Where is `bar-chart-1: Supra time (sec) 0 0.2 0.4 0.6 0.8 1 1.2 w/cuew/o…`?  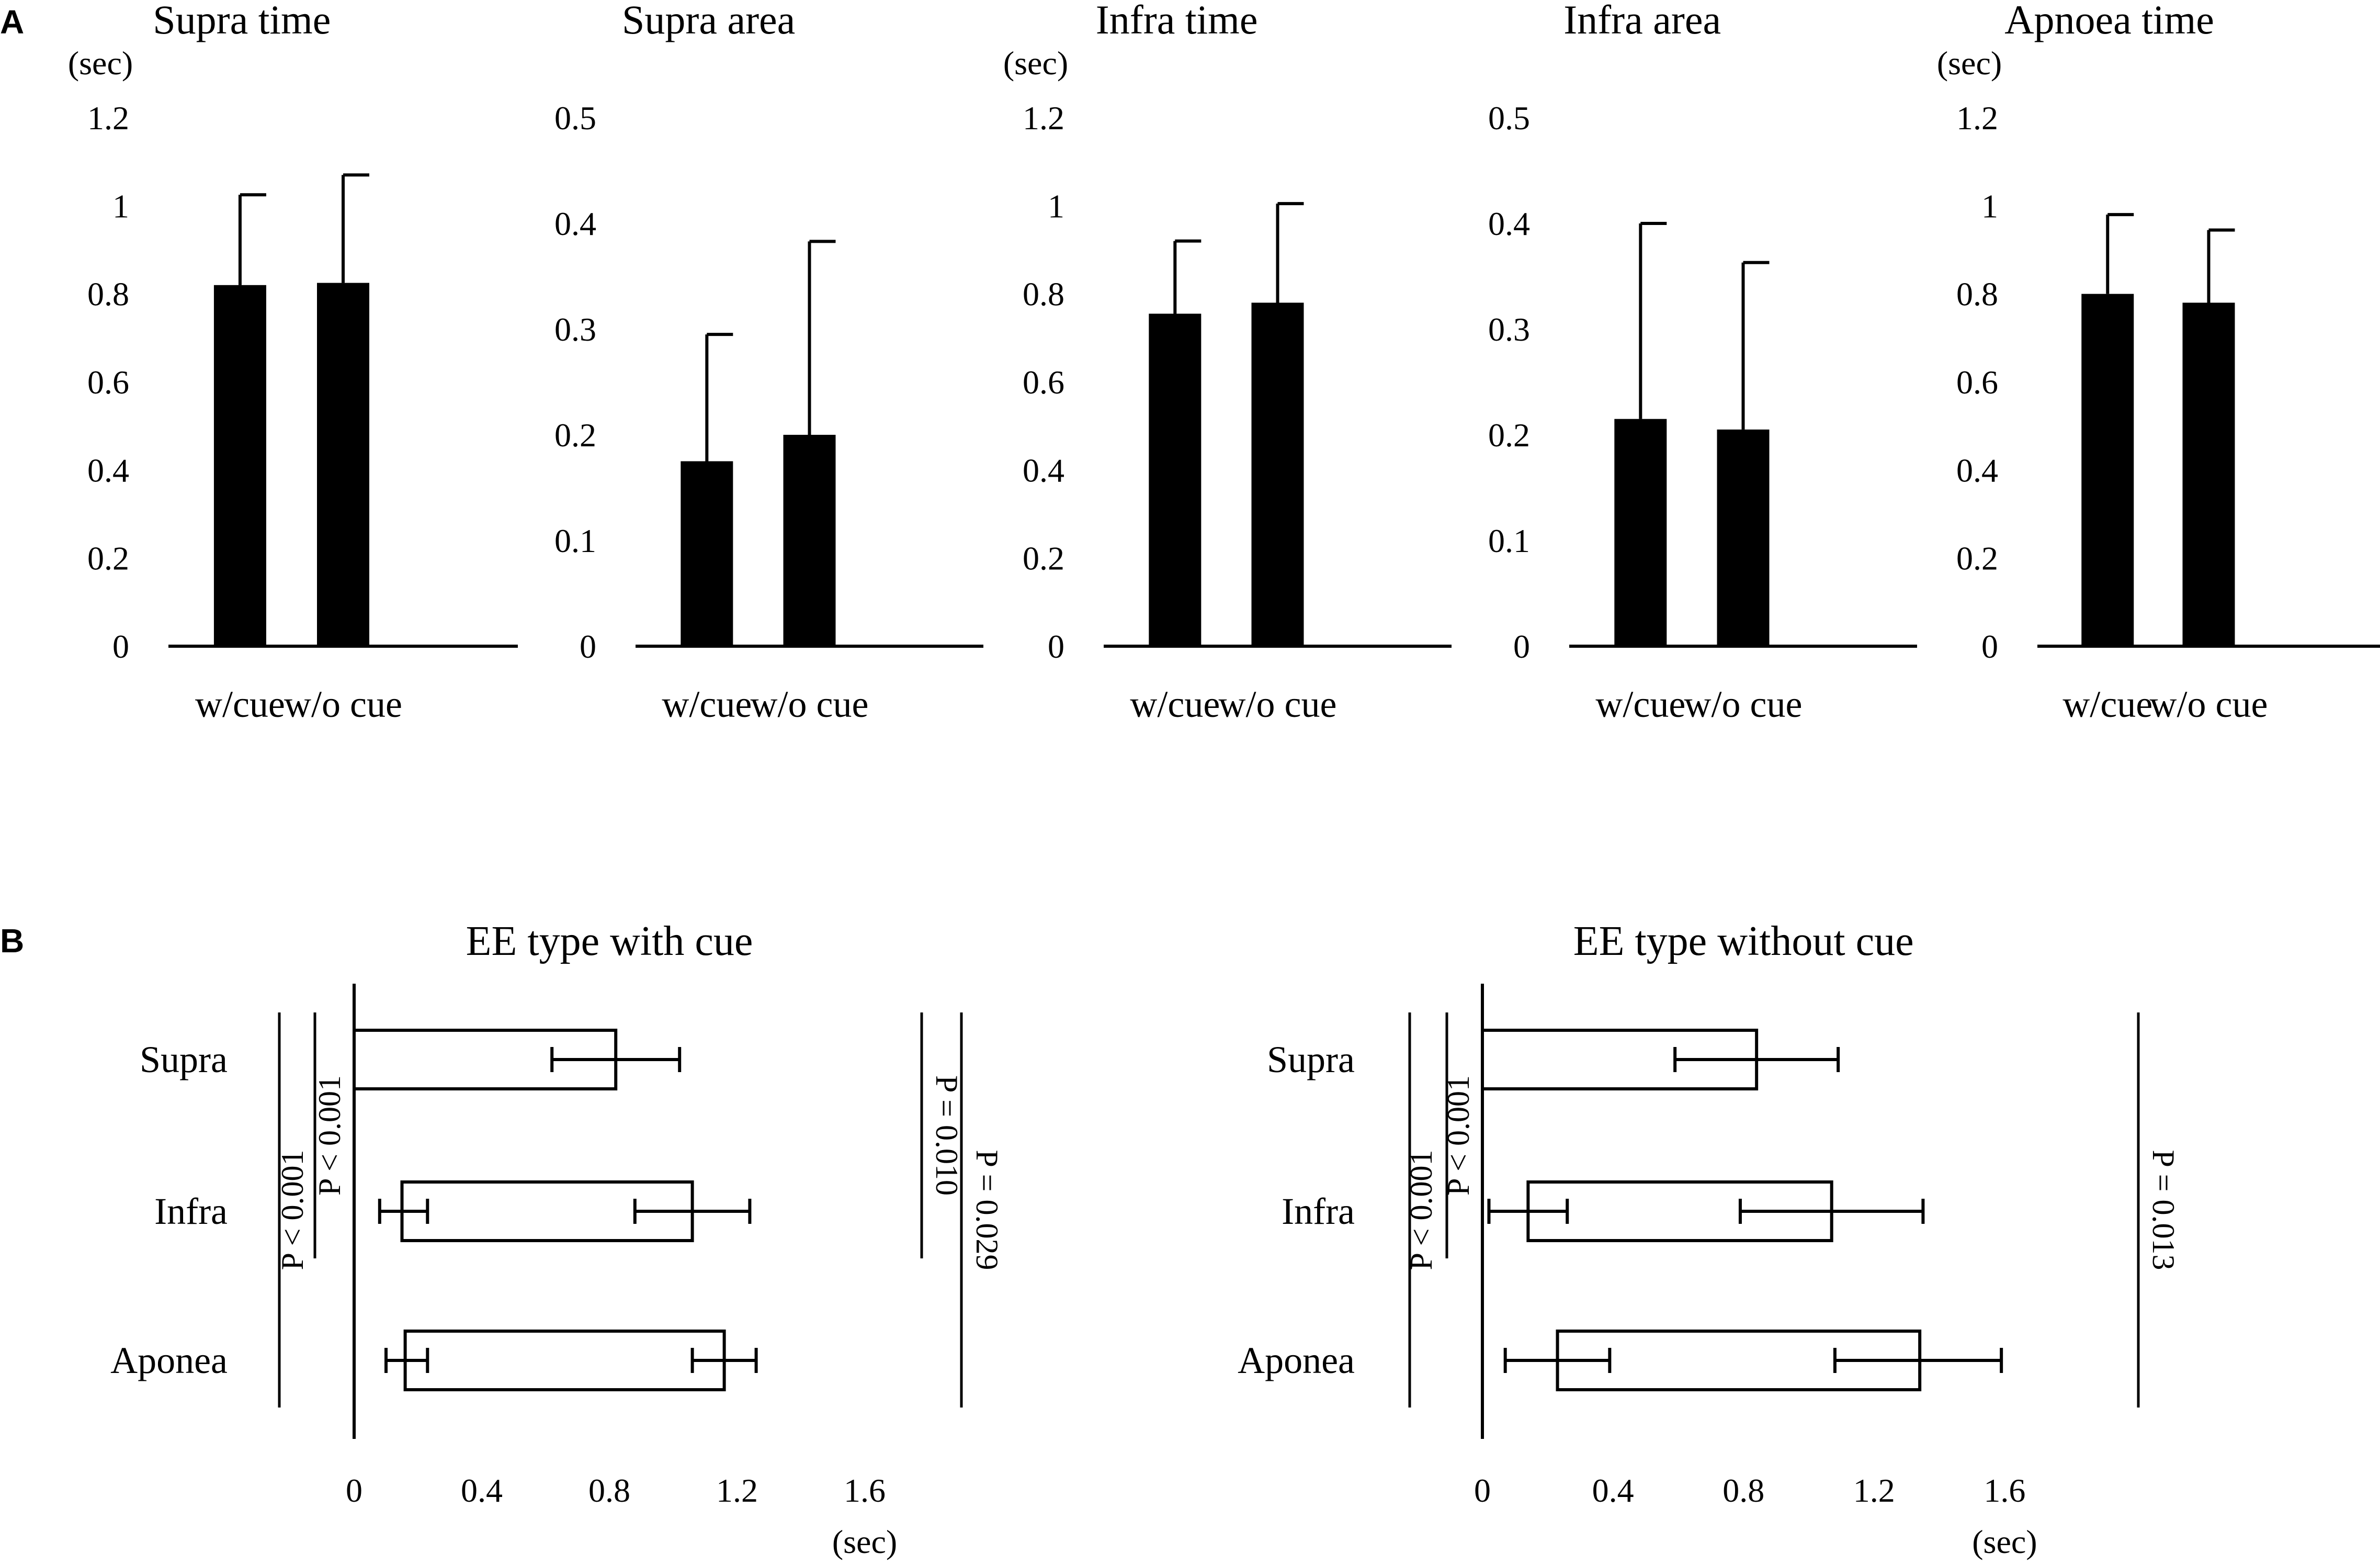 bar-chart-1: Supra time (sec) 0 0.2 0.4 0.6 0.8 1 1.2 w/cuew/o… is located at coordinates (293, 362).